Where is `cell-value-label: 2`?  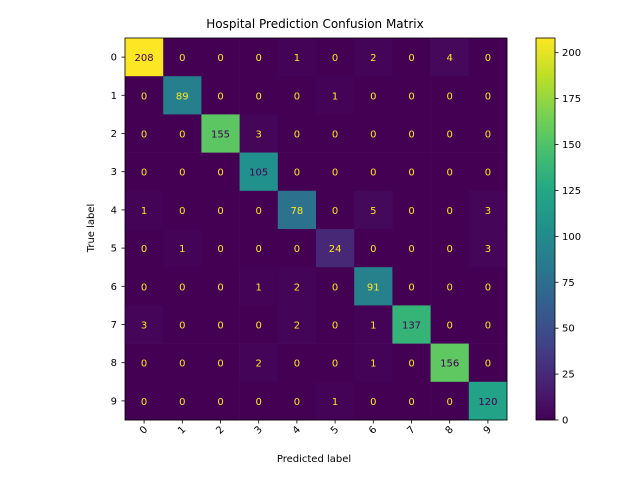
cell-value-label: 2 is located at coordinates (373, 58).